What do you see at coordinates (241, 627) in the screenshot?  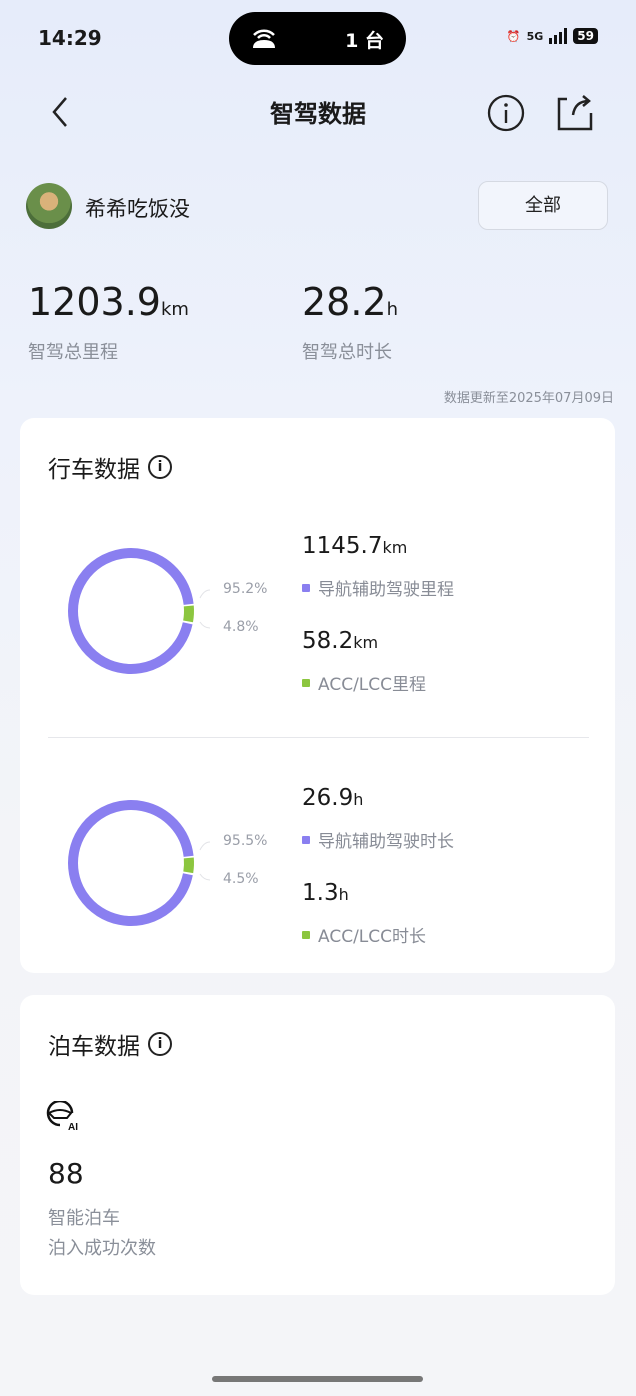 I see `mileage-acc-pct: 4.8%` at bounding box center [241, 627].